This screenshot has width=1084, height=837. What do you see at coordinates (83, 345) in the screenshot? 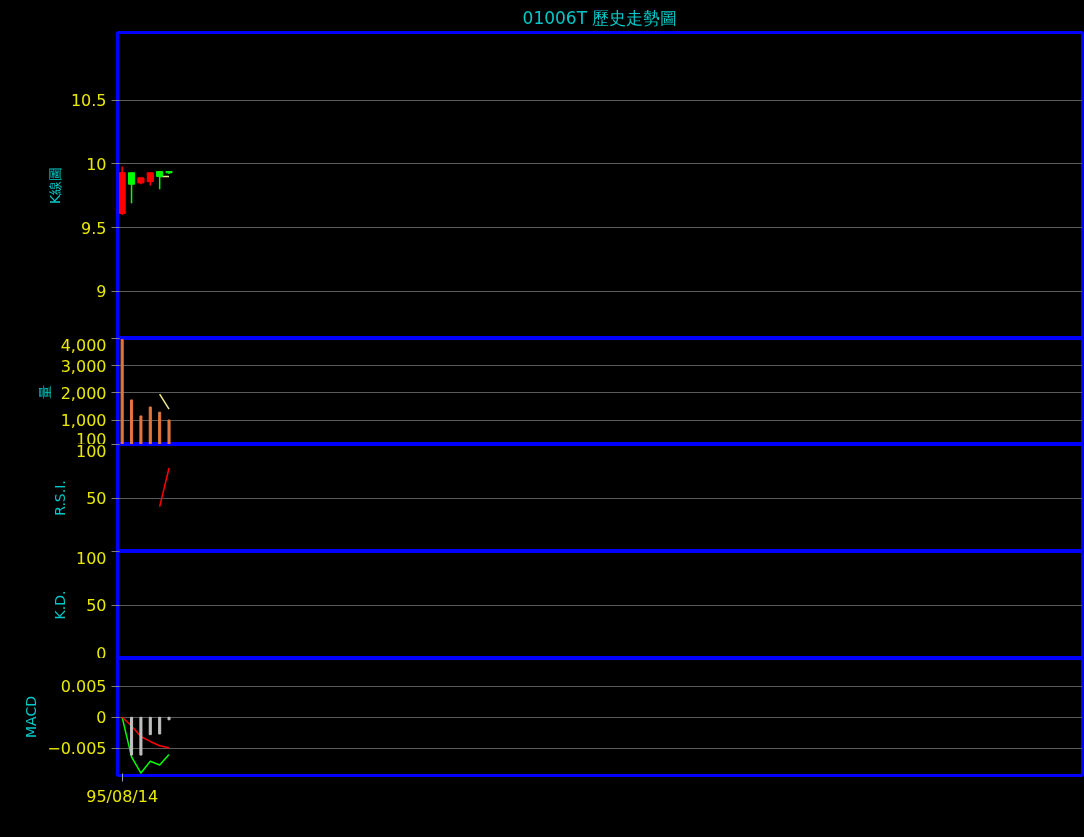
I see `y-tick-label: 4,000` at bounding box center [83, 345].